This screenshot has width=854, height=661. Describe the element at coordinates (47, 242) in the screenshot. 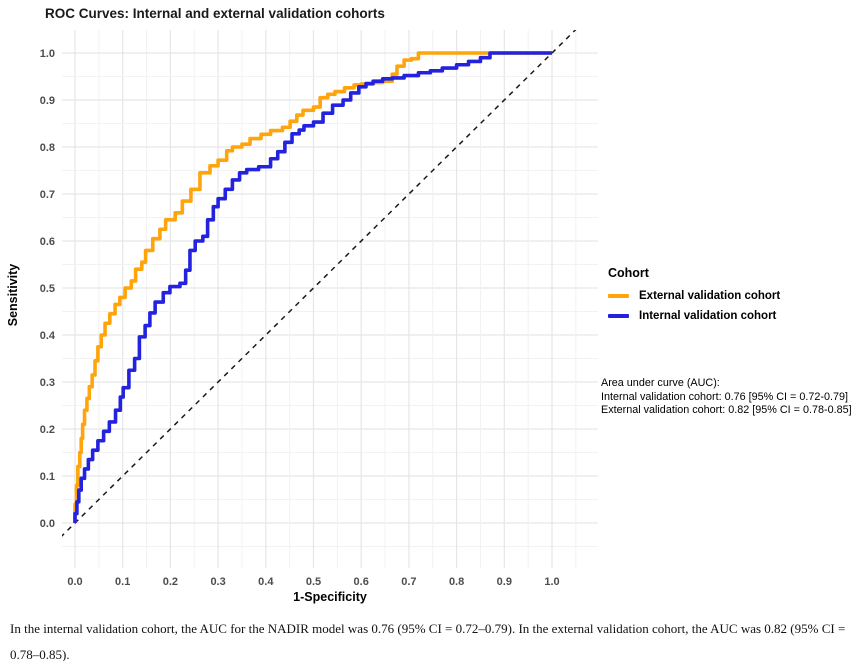

I see `y-tick-label: 0.6` at that location.